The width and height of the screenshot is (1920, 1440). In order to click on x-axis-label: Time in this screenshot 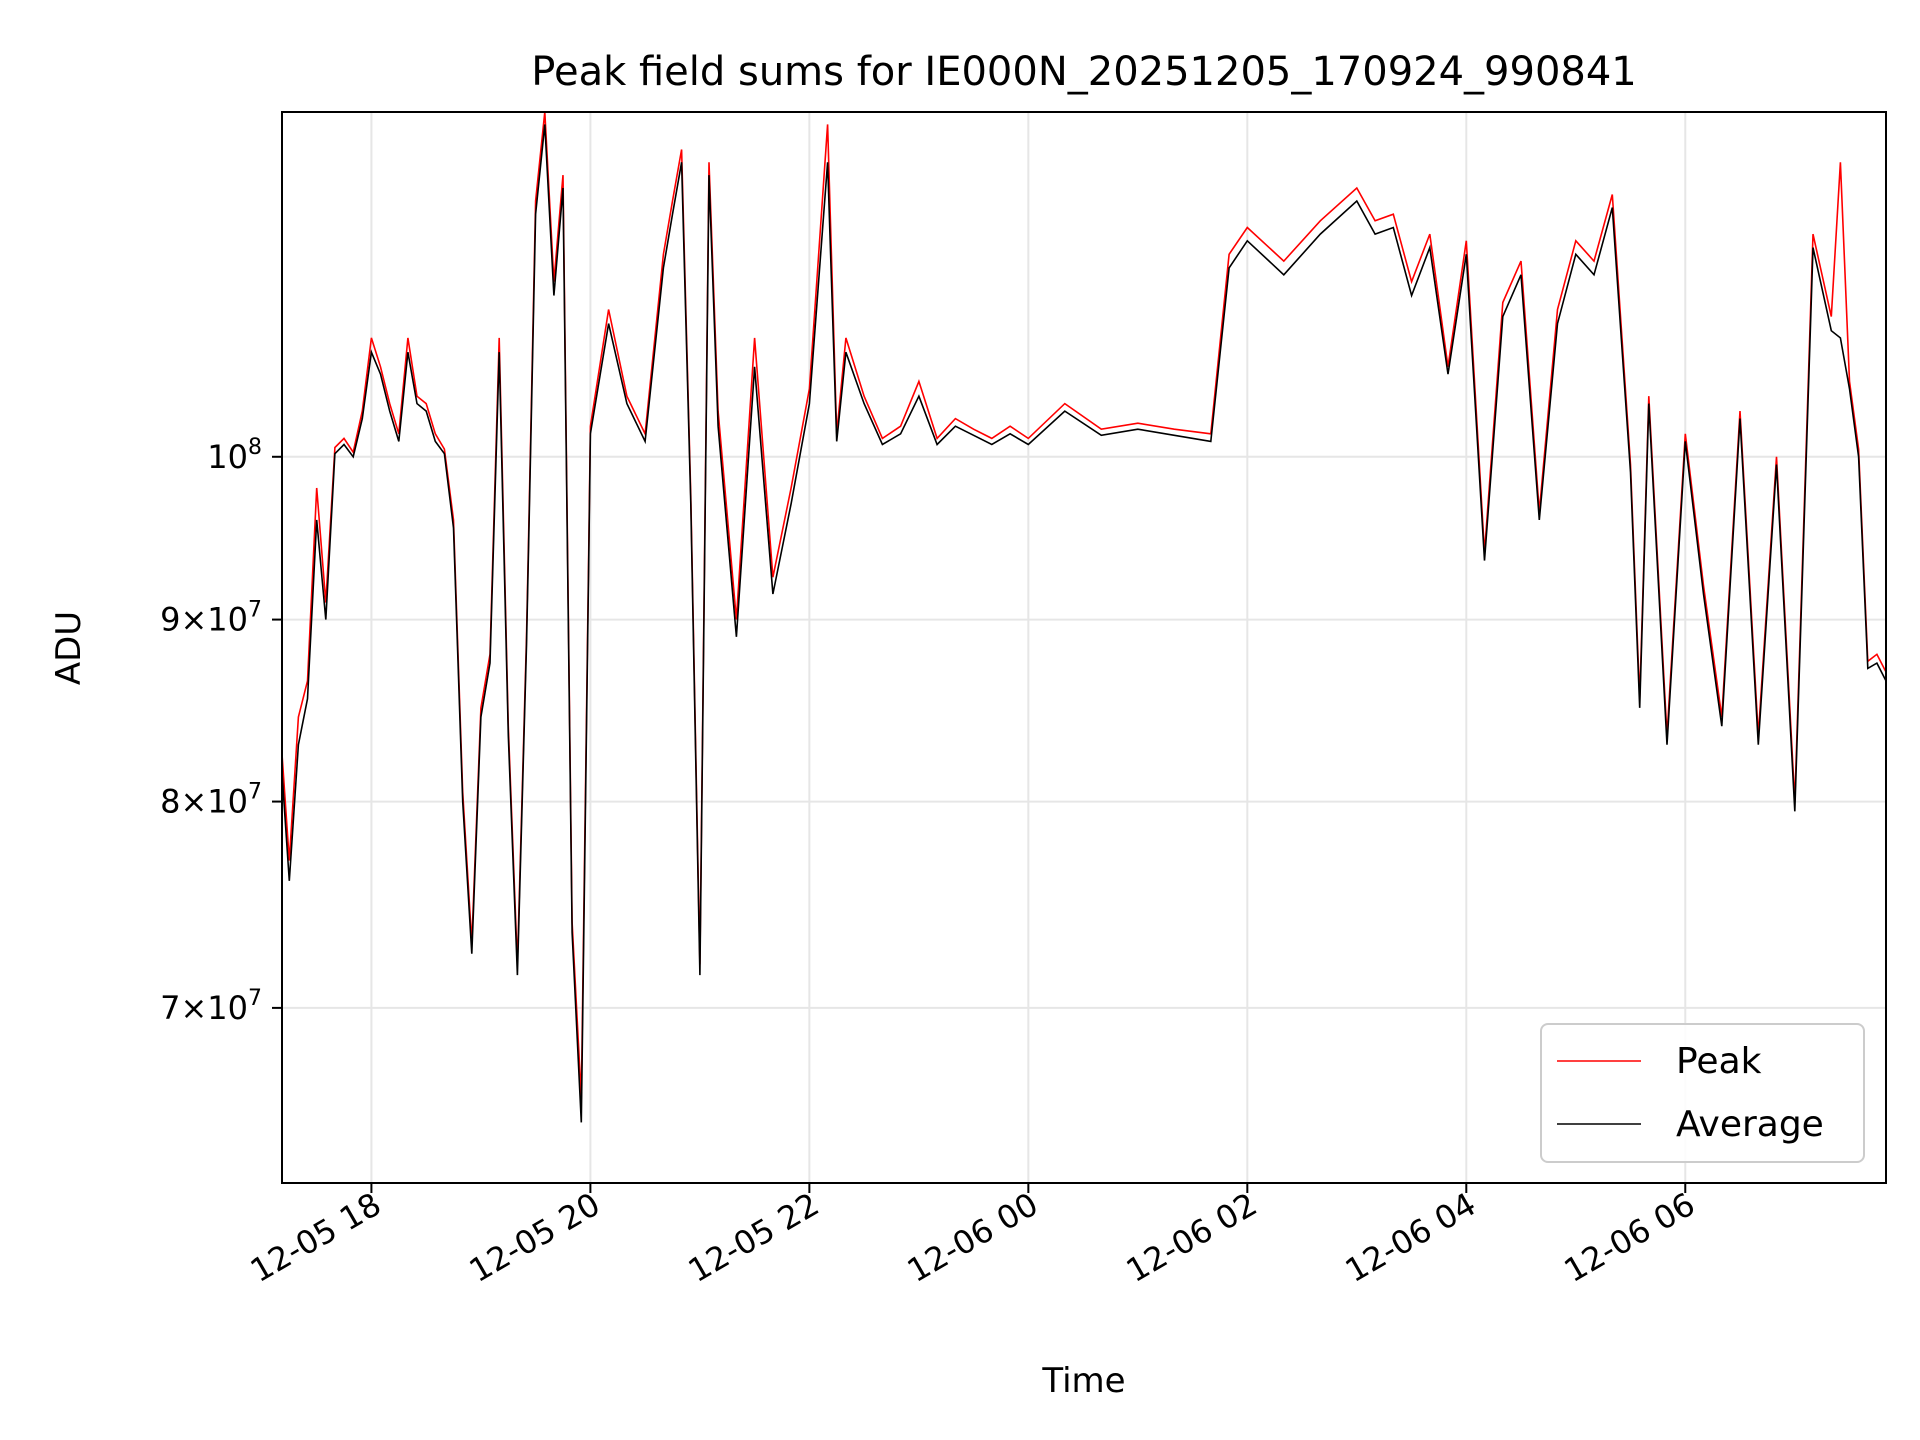, I will do `click(1083, 1381)`.